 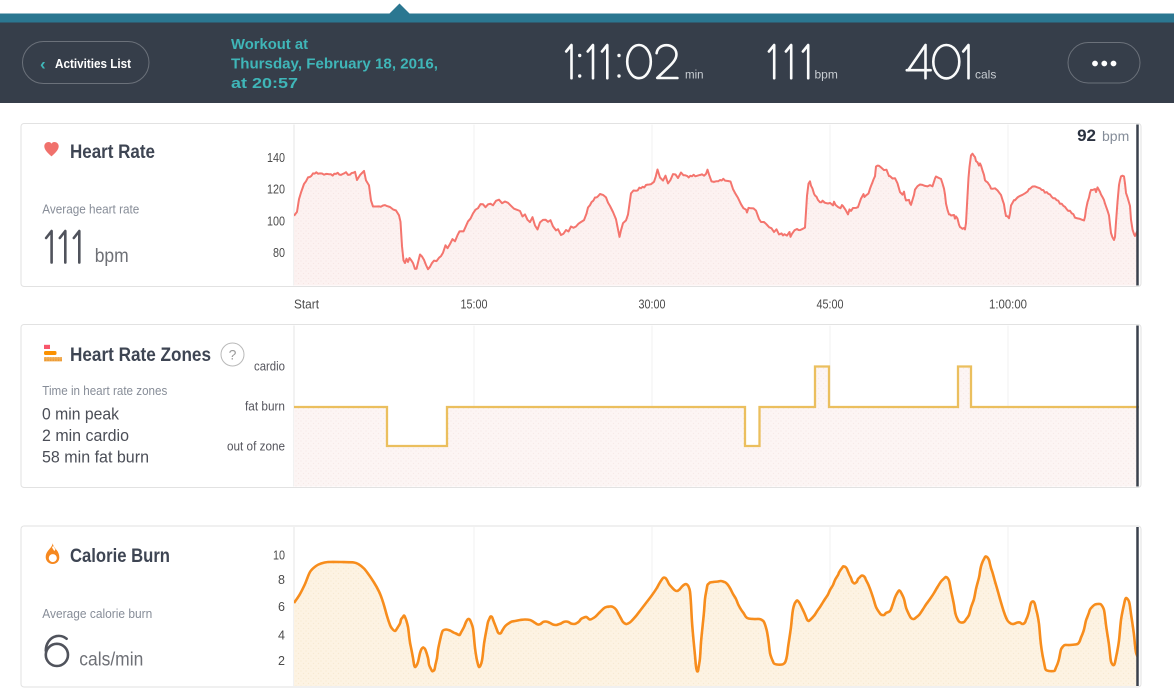 What do you see at coordinates (985, 75) in the screenshot?
I see `svg-text: cals` at bounding box center [985, 75].